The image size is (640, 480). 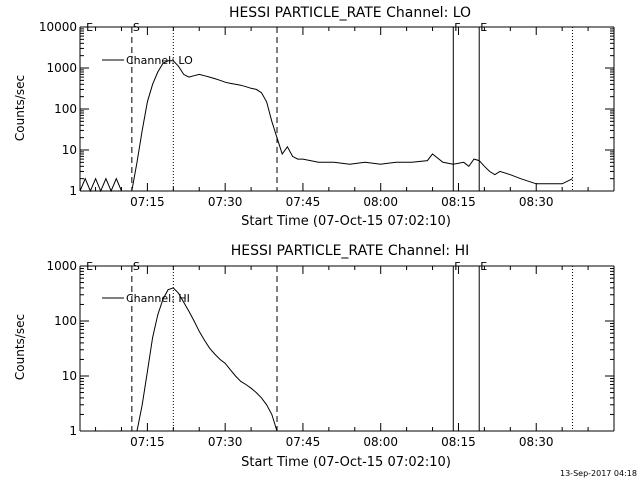 I want to click on chart-lo-title: HESSI PARTICLE_RATE Channel: LO, so click(x=350, y=13).